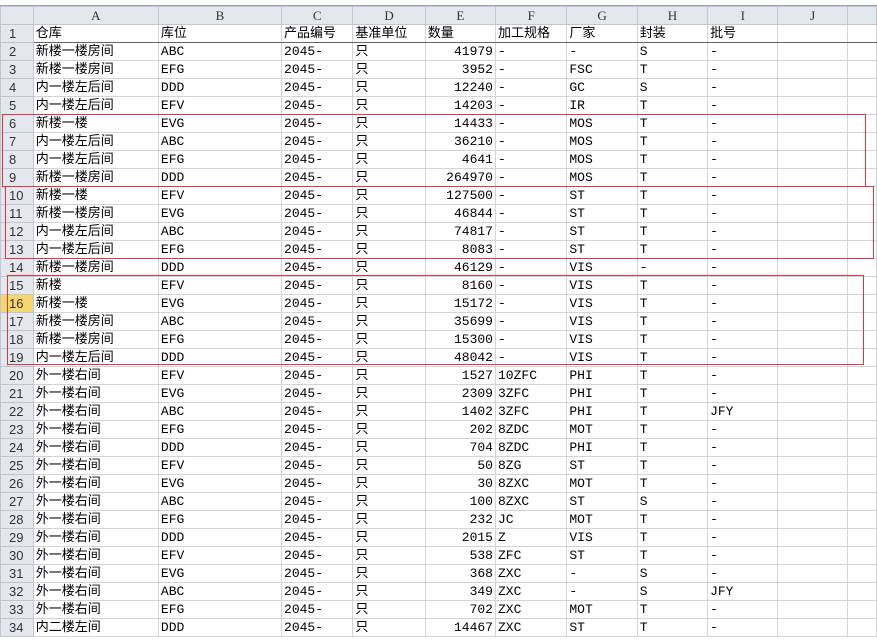 The height and width of the screenshot is (640, 877). I want to click on cell: 704, so click(460, 447).